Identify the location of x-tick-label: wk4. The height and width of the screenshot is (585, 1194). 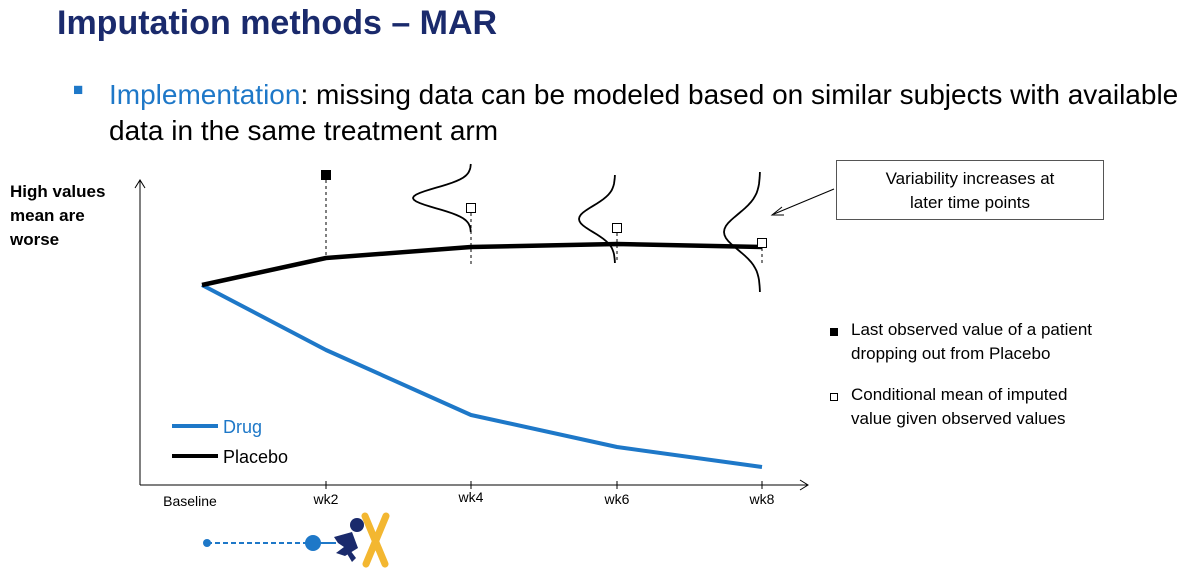
(471, 497).